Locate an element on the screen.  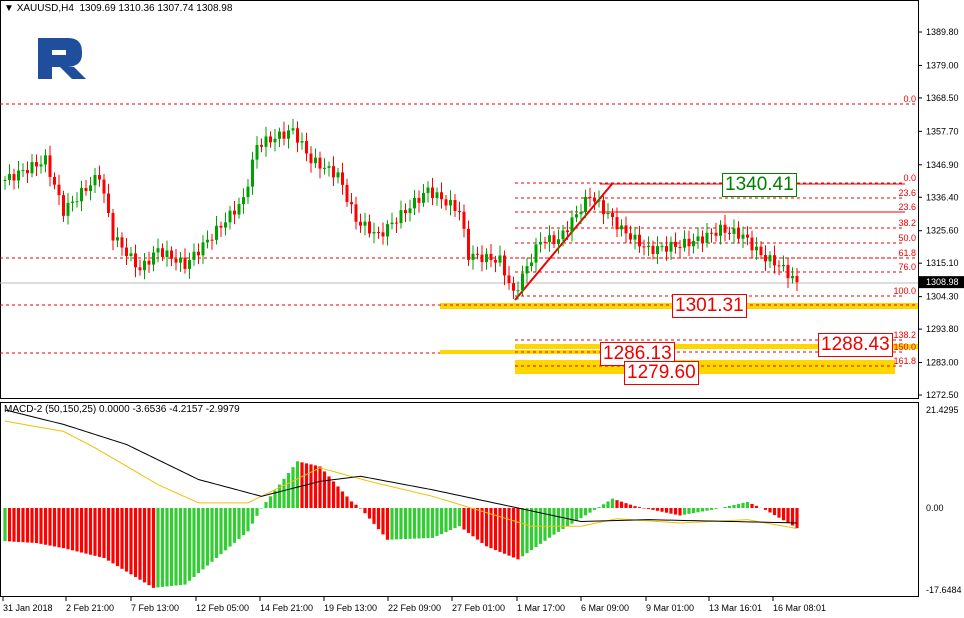
target-label-1288: 1288.43 is located at coordinates (855, 345).